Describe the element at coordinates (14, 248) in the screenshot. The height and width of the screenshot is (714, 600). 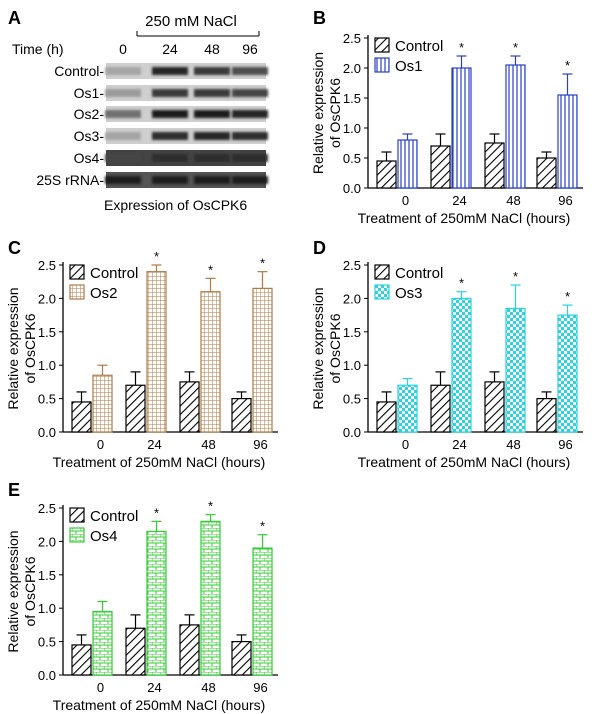
I see `panel-label-c: C` at that location.